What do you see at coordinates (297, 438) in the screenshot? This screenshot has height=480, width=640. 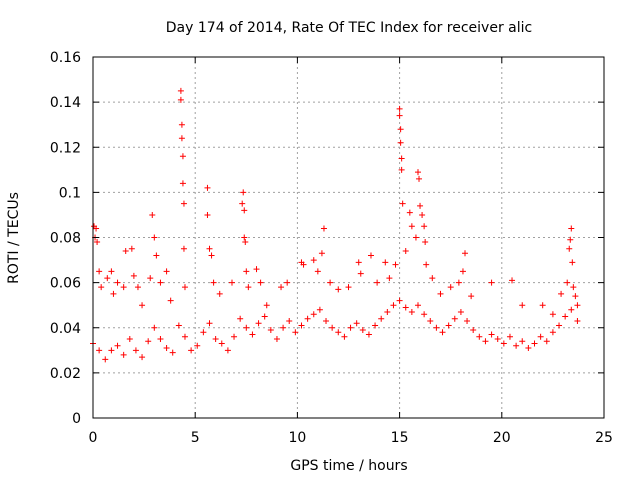 I see `x-tick-label: 10` at bounding box center [297, 438].